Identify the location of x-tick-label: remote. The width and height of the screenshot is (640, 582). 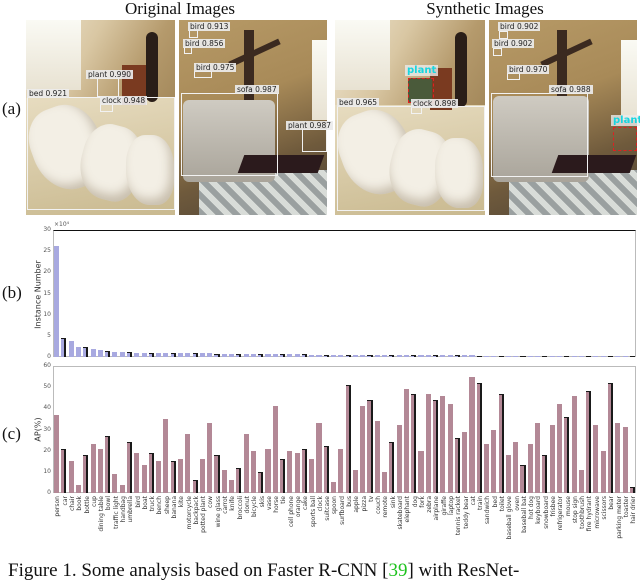
(386, 507).